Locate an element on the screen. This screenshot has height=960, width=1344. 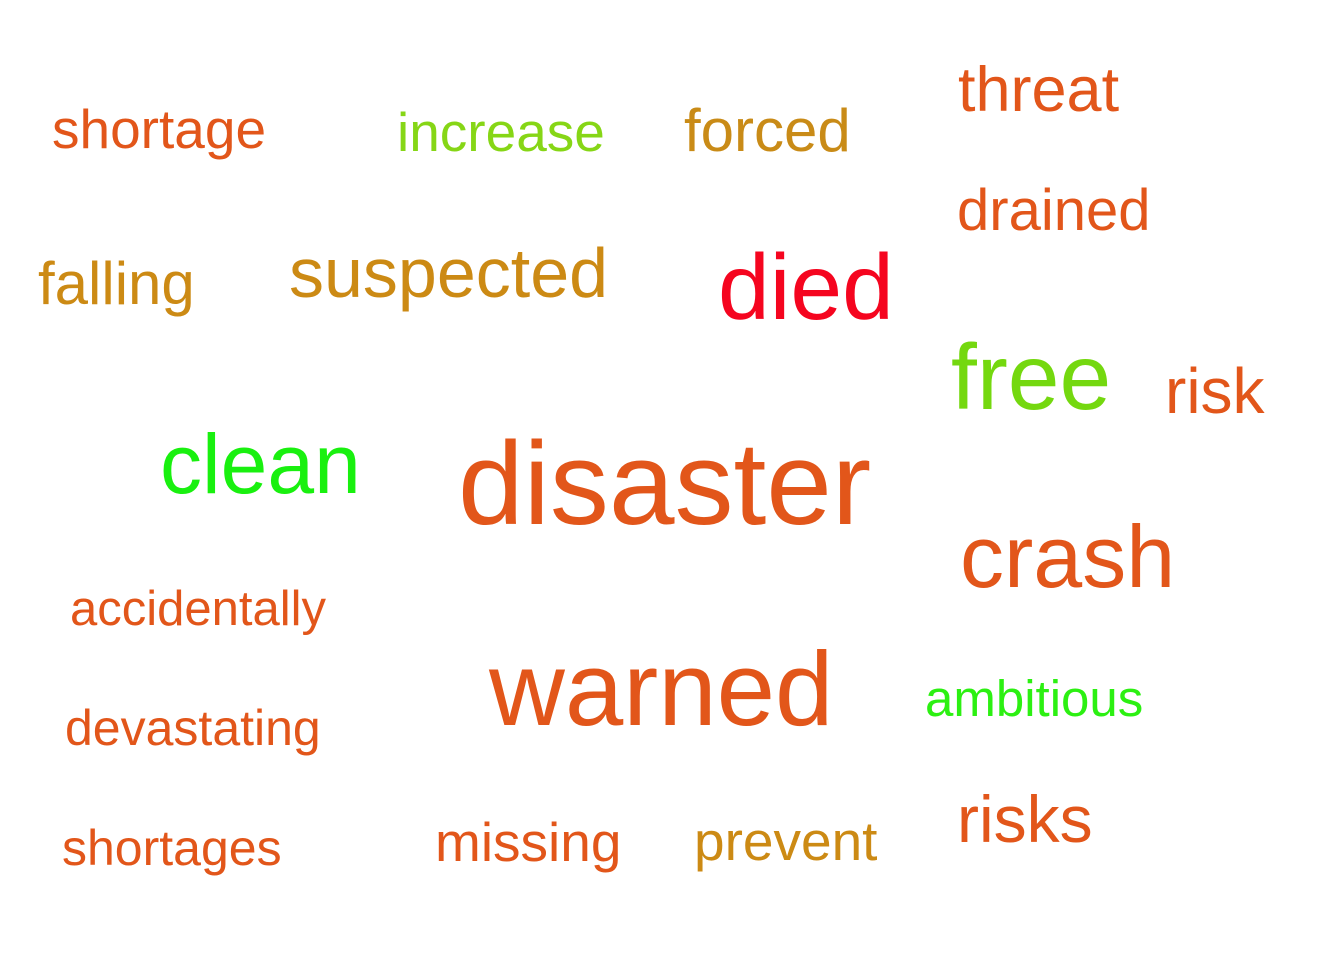
word-shortage: shortage is located at coordinates (159, 129).